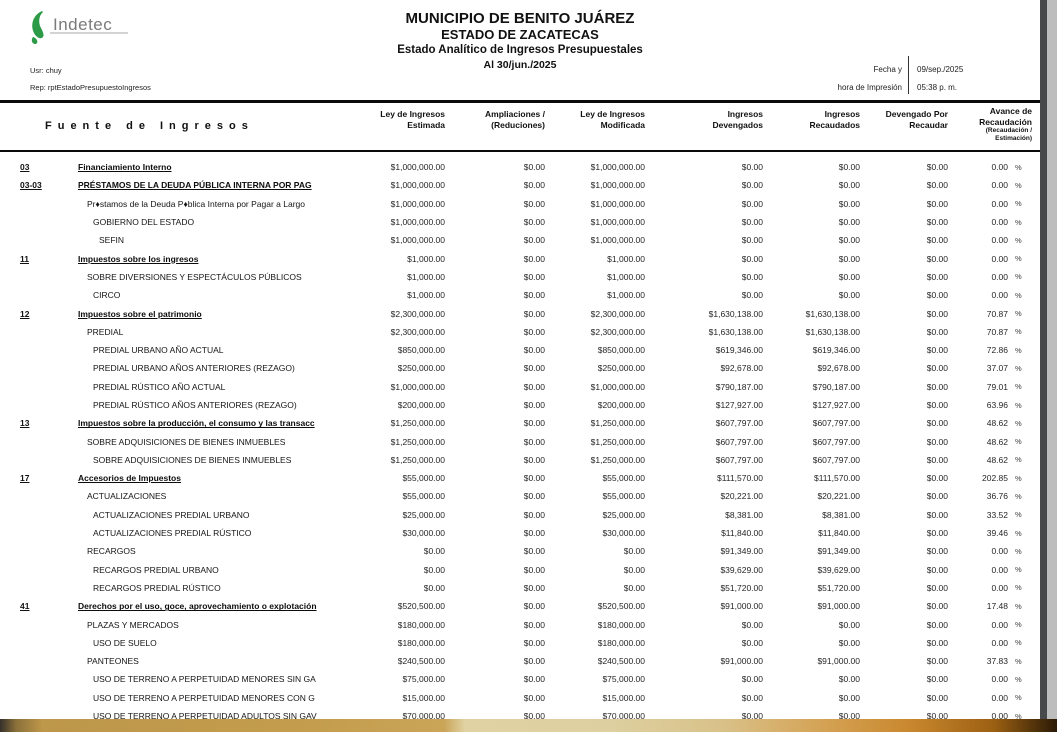 The image size is (1057, 732). What do you see at coordinates (105, 331) in the screenshot?
I see `row-desc: PREDIAL` at bounding box center [105, 331].